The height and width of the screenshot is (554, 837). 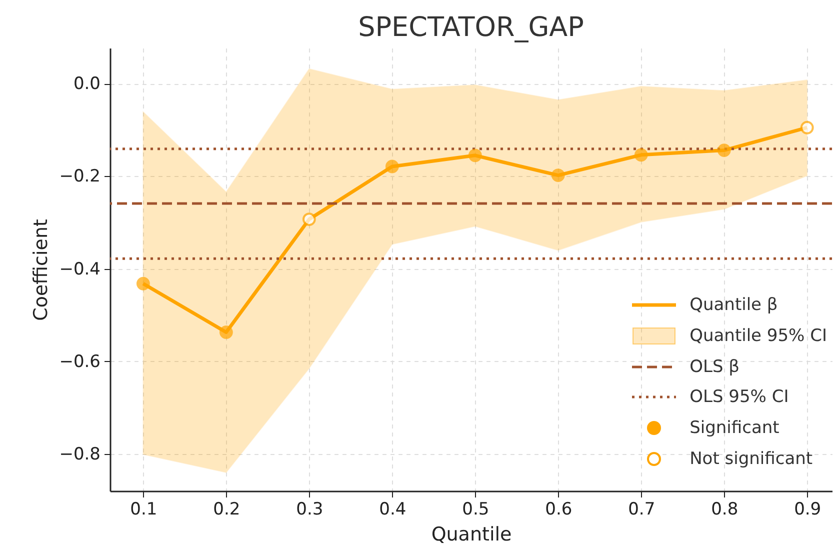 I want to click on x-tick-label: 0.7, so click(x=642, y=510).